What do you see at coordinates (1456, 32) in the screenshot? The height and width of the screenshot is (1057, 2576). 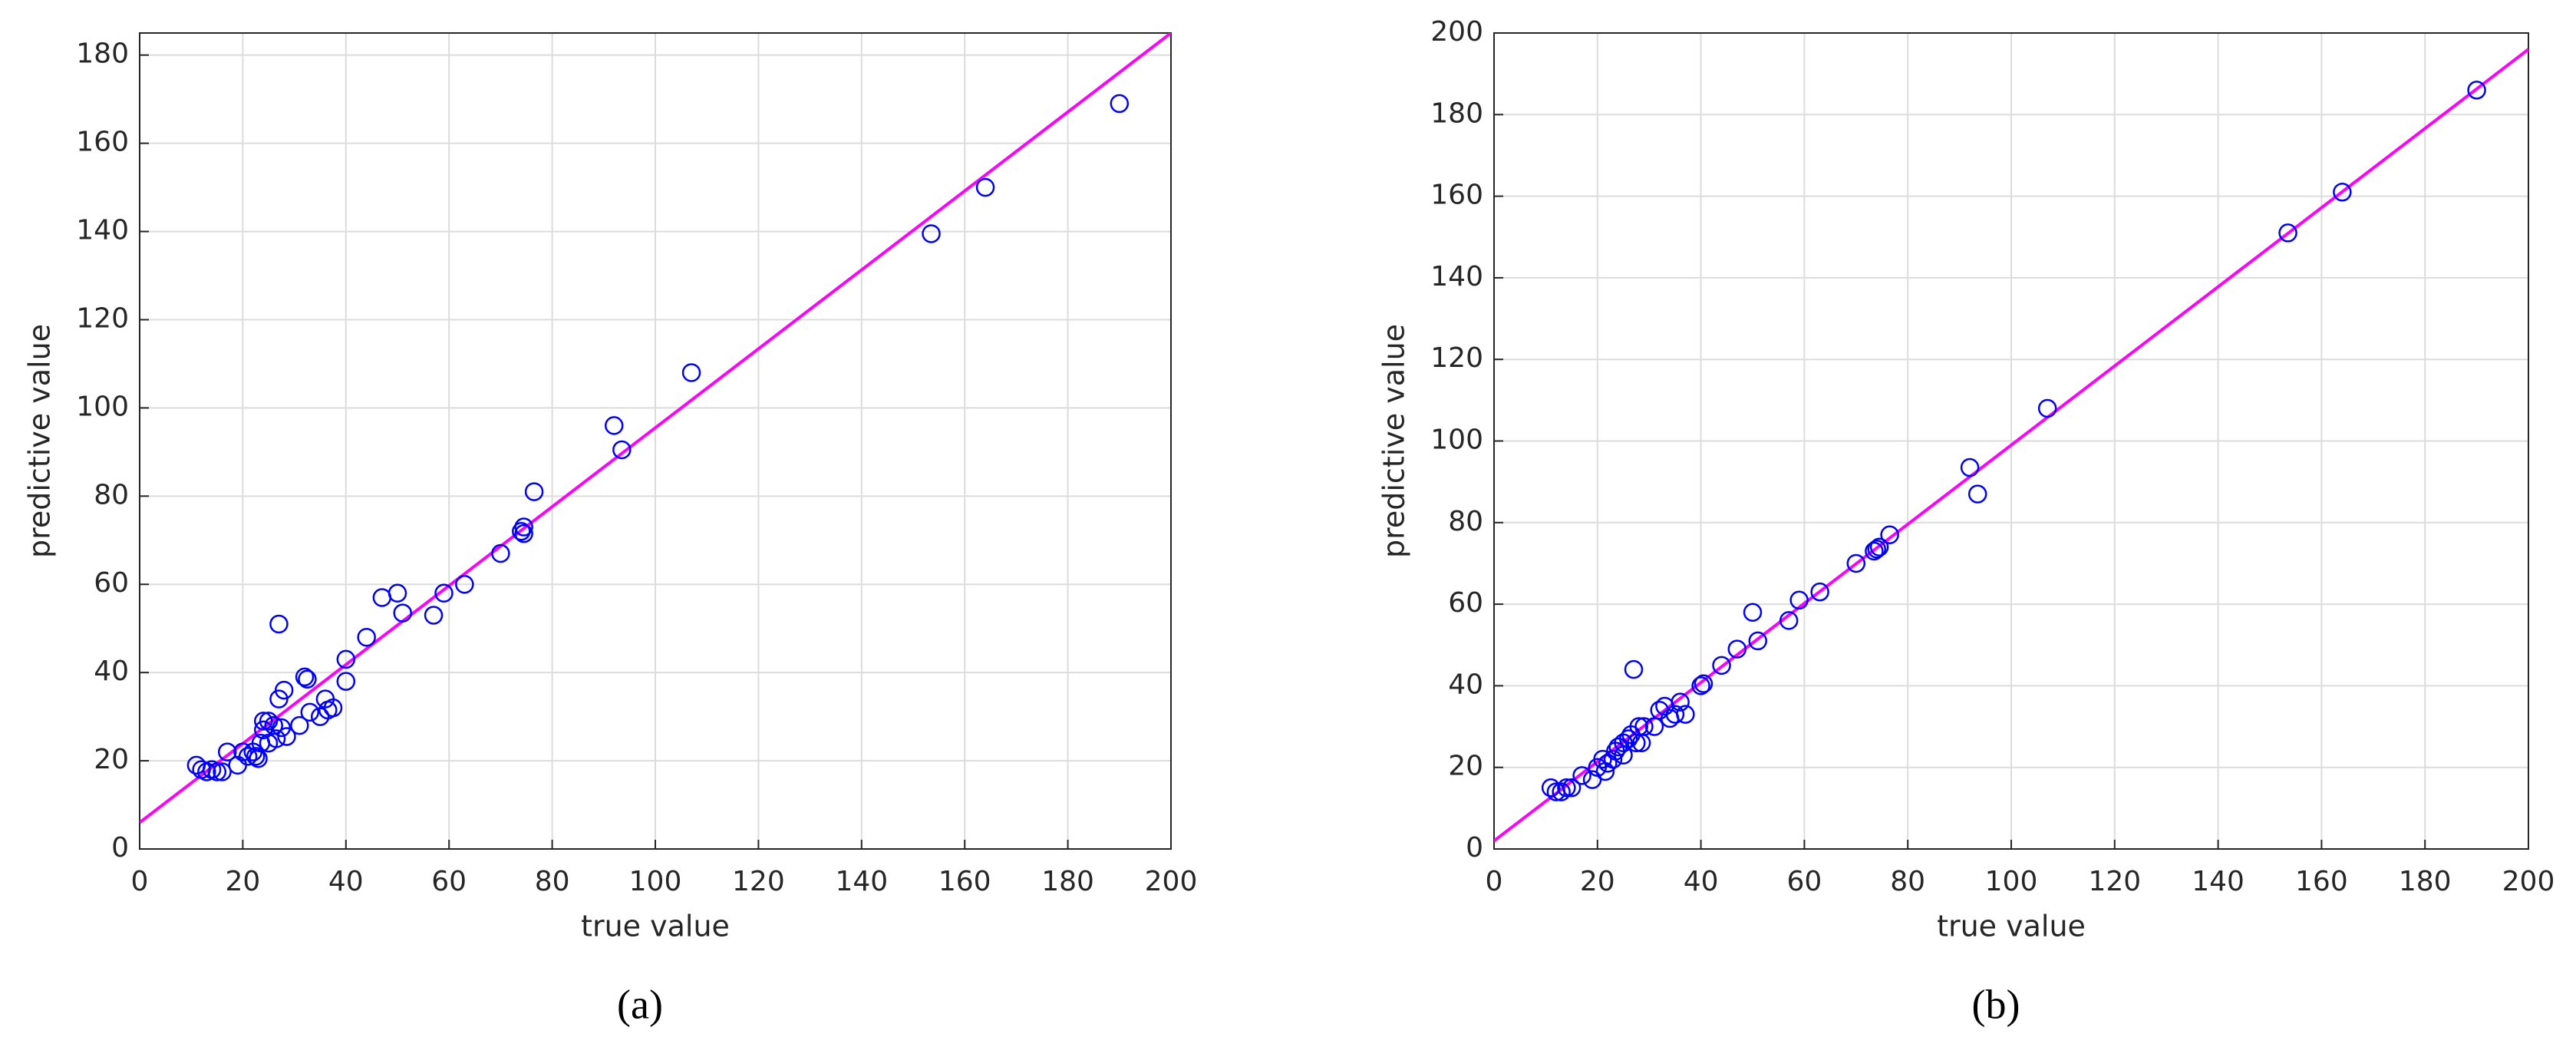 I see `y-tick-label: 200` at bounding box center [1456, 32].